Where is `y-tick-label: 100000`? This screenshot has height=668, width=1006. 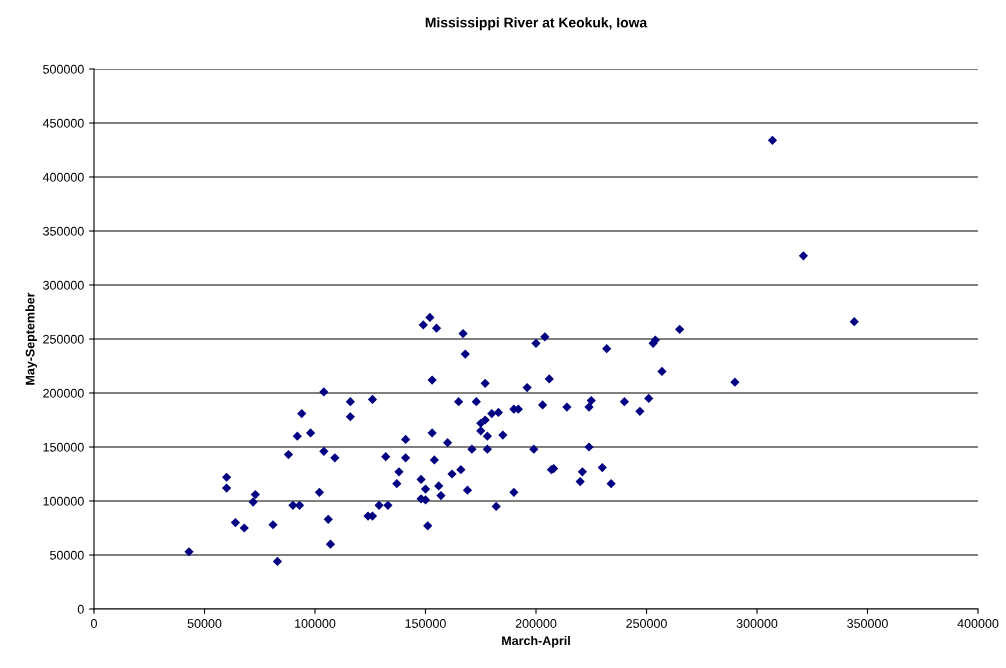
y-tick-label: 100000 is located at coordinates (63, 501).